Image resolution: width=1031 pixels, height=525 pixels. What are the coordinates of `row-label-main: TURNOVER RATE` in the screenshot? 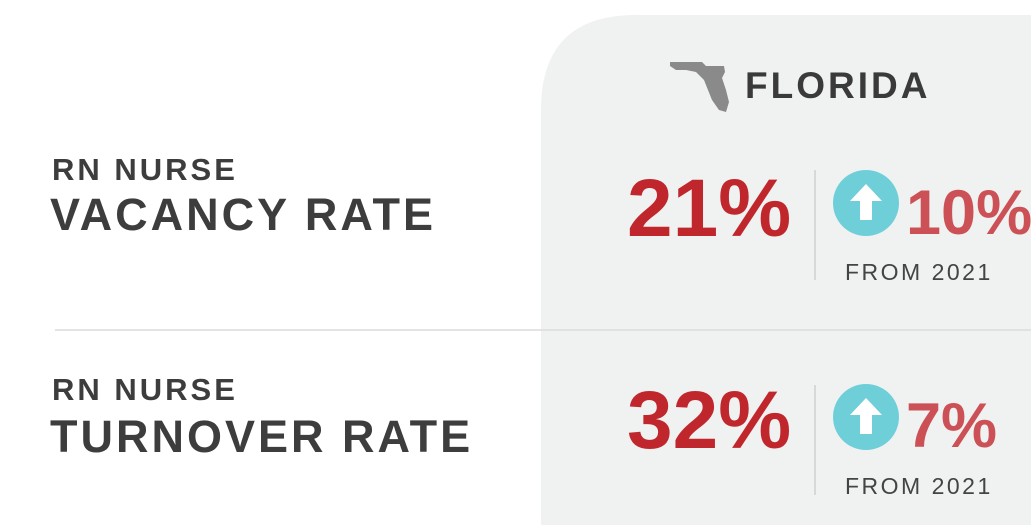 It's located at (261, 436).